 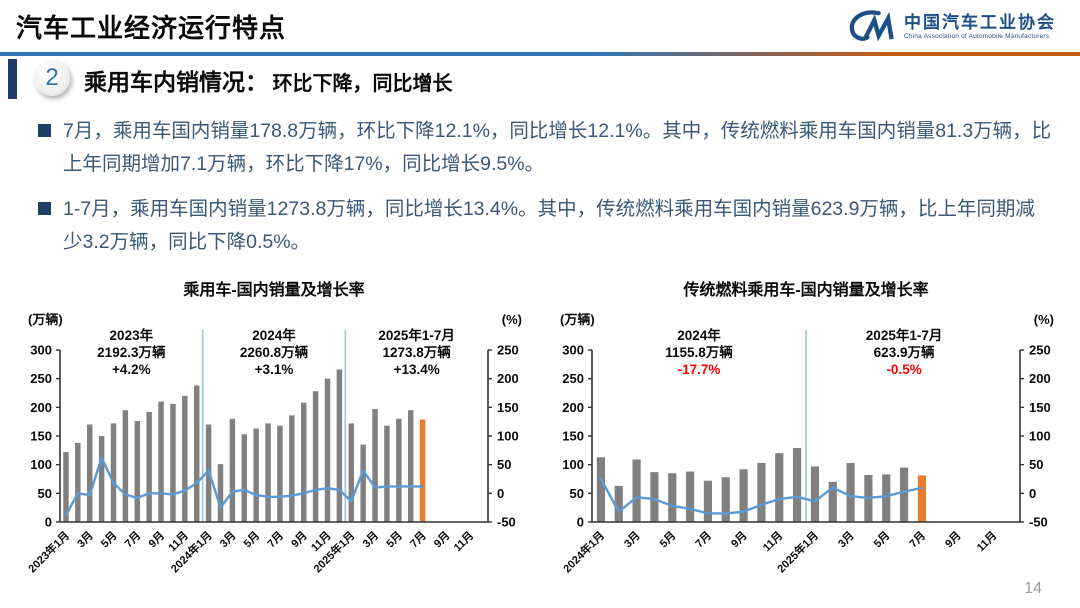 I want to click on caam-logo-icon, so click(x=871, y=26).